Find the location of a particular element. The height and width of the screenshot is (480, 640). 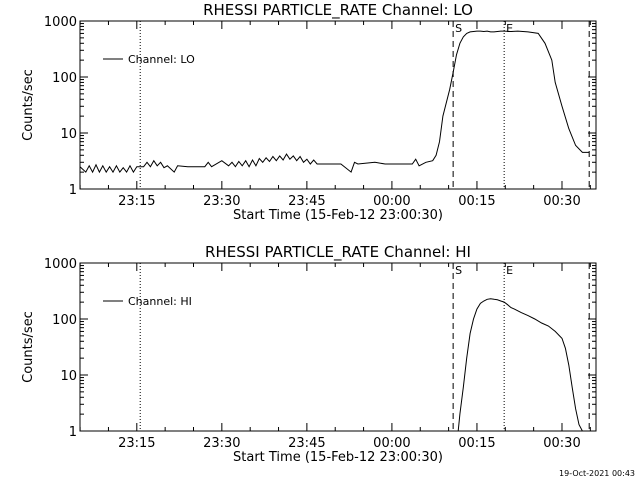

chart-title: RHESSI PARTICLE_RATE Channel: HI is located at coordinates (338, 252).